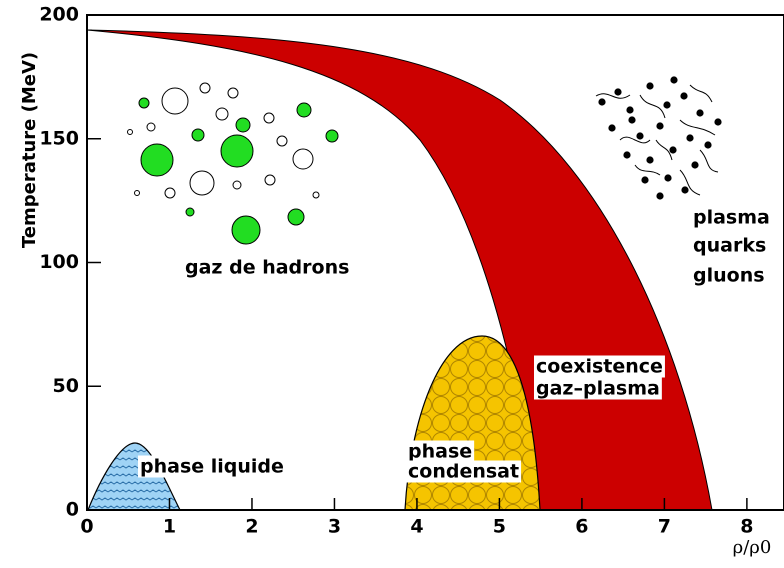  I want to click on annotation: coexistence, so click(599, 367).